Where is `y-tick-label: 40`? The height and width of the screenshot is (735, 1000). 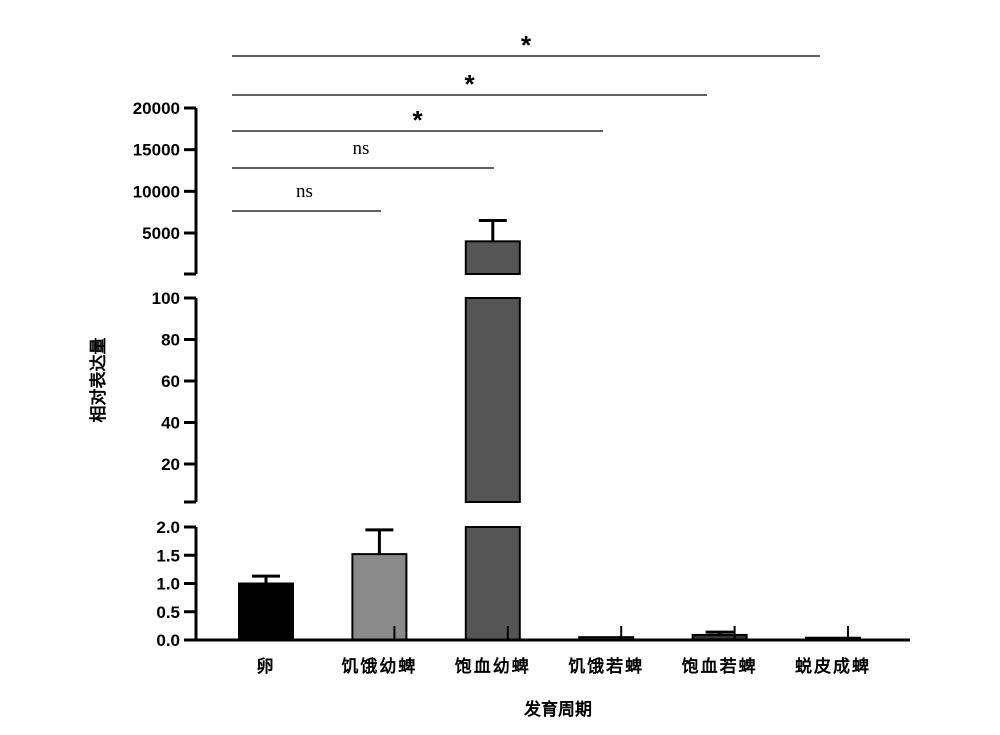 y-tick-label: 40 is located at coordinates (170, 423).